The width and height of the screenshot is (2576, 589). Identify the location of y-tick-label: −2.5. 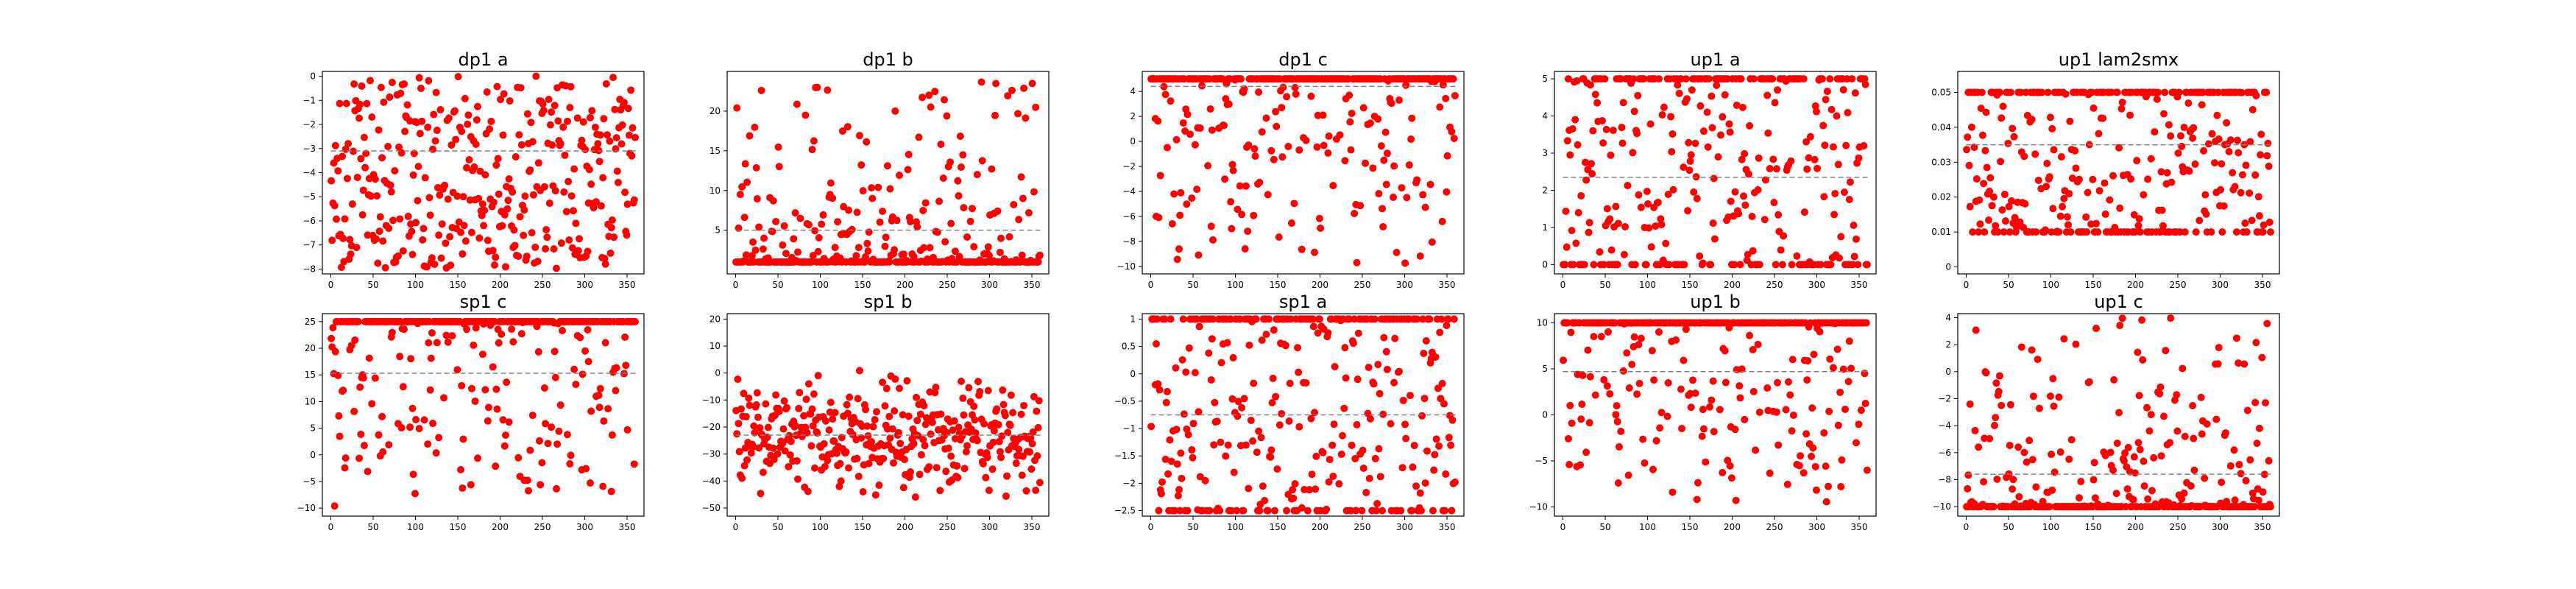
(1125, 511).